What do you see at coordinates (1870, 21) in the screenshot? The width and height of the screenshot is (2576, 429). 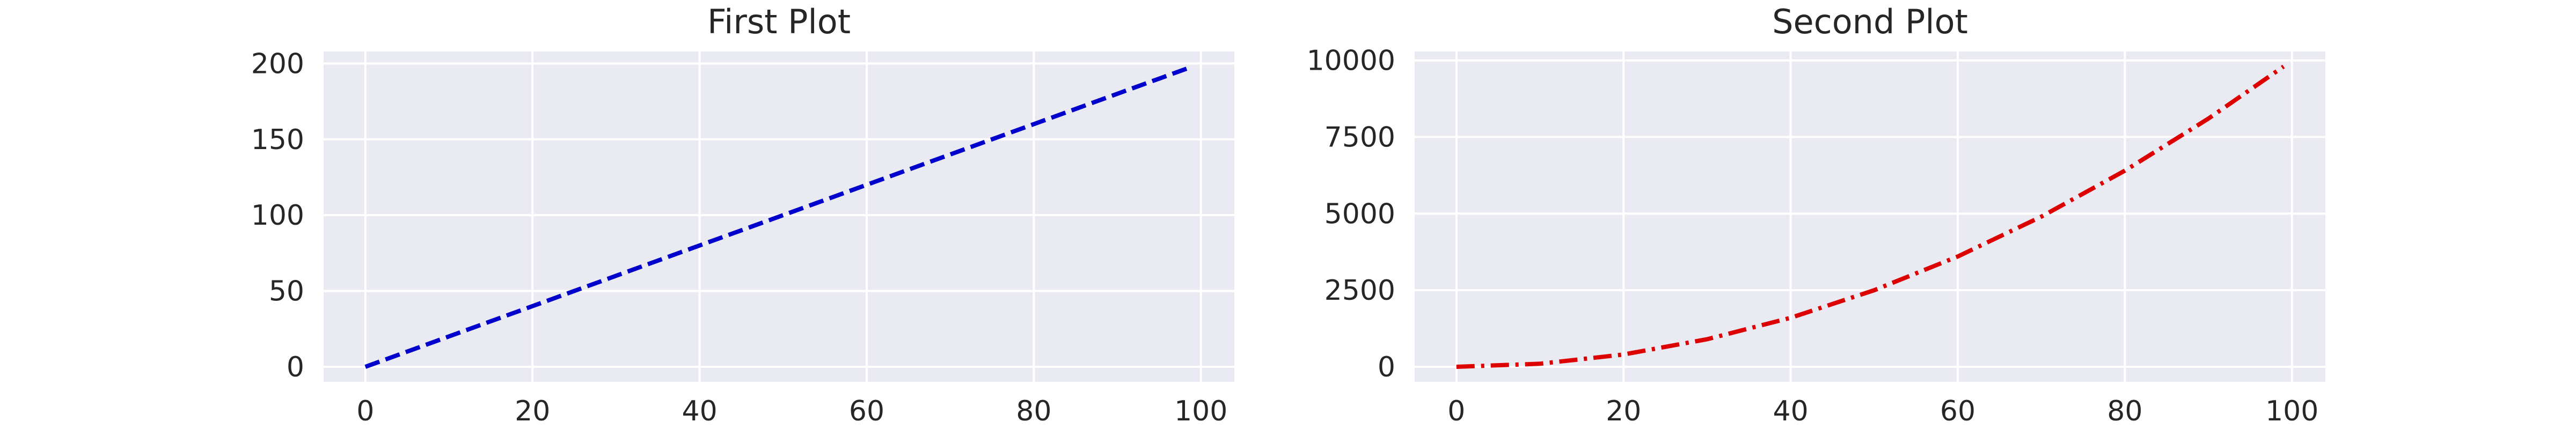 I see `chart-title: Second Plot` at bounding box center [1870, 21].